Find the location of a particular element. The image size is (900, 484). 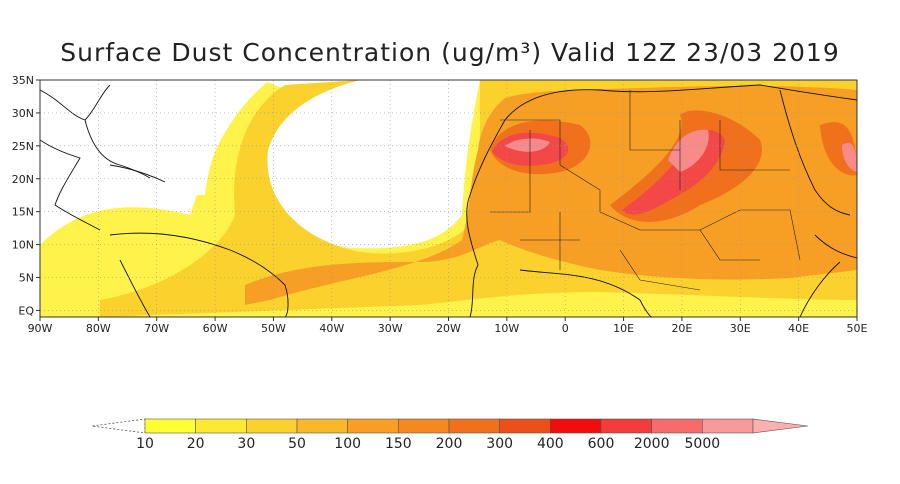

colorbar-above-arrow is located at coordinates (780, 426).